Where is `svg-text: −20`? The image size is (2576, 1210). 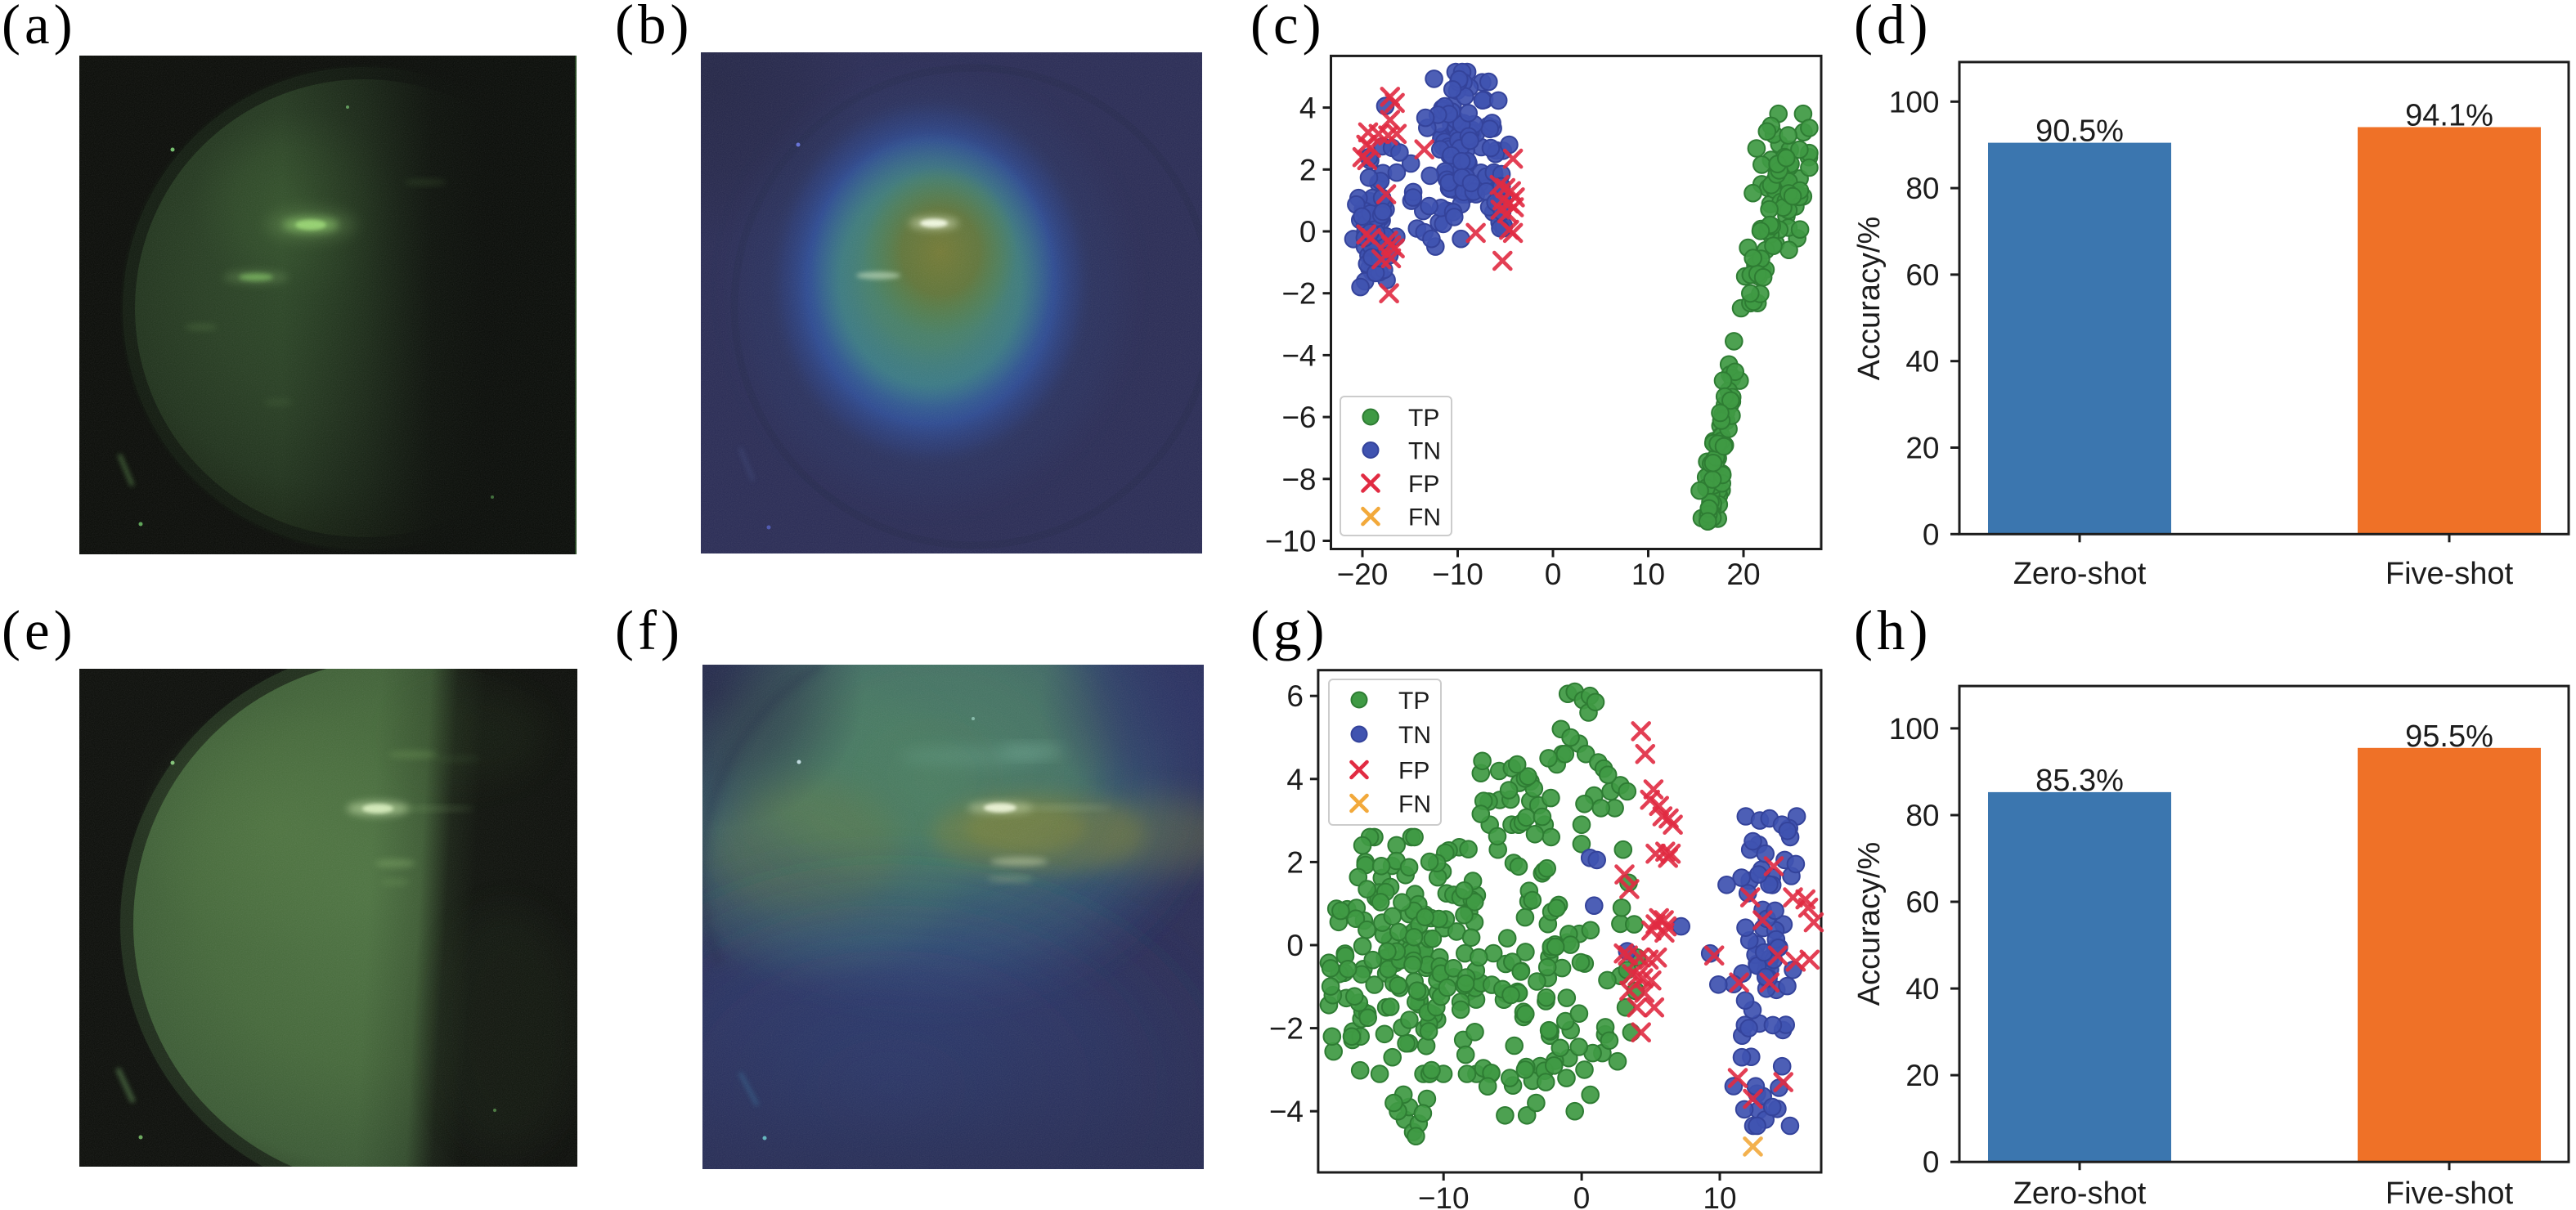
svg-text: −20 is located at coordinates (1363, 574).